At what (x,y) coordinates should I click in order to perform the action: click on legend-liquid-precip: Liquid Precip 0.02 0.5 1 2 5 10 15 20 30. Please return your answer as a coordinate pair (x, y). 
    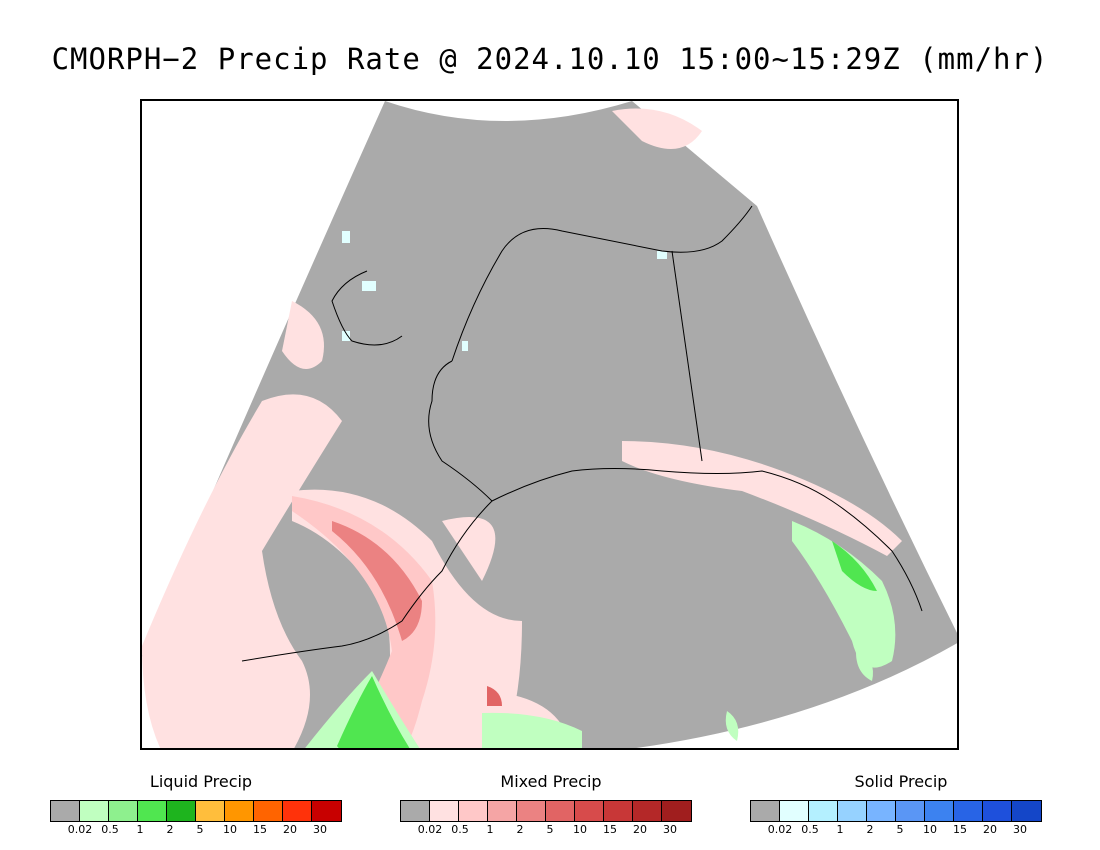
    Looking at the image, I should click on (201, 804).